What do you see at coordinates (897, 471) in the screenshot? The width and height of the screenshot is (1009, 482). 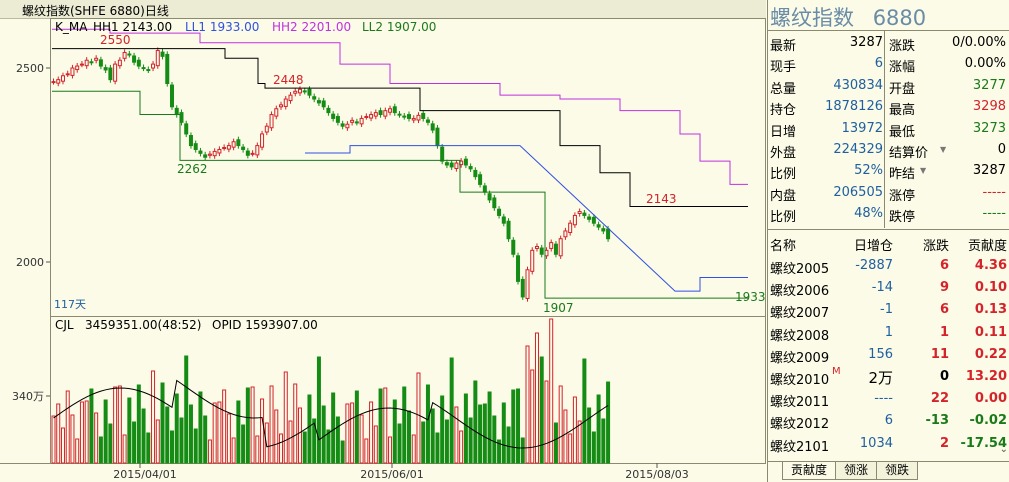 I see `tab-leading-down: 领跌` at bounding box center [897, 471].